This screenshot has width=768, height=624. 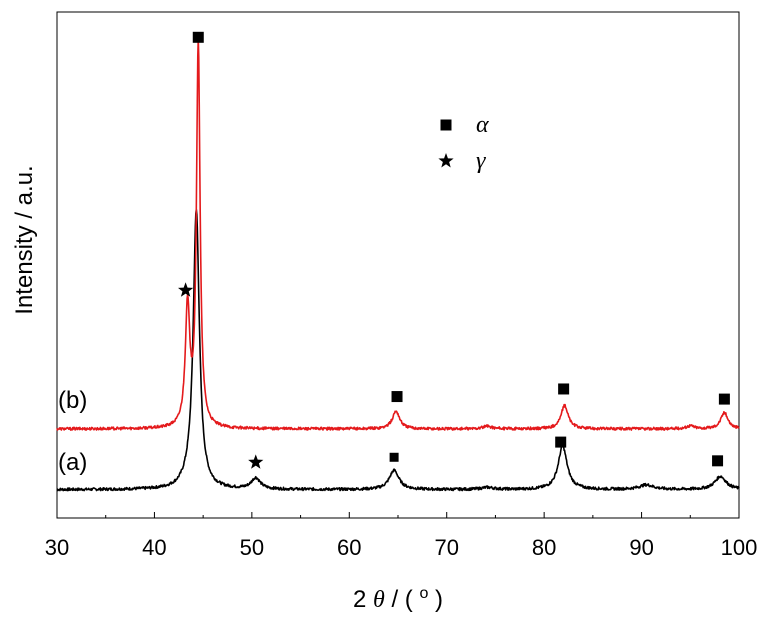 What do you see at coordinates (57, 547) in the screenshot?
I see `x-tick-label: 30` at bounding box center [57, 547].